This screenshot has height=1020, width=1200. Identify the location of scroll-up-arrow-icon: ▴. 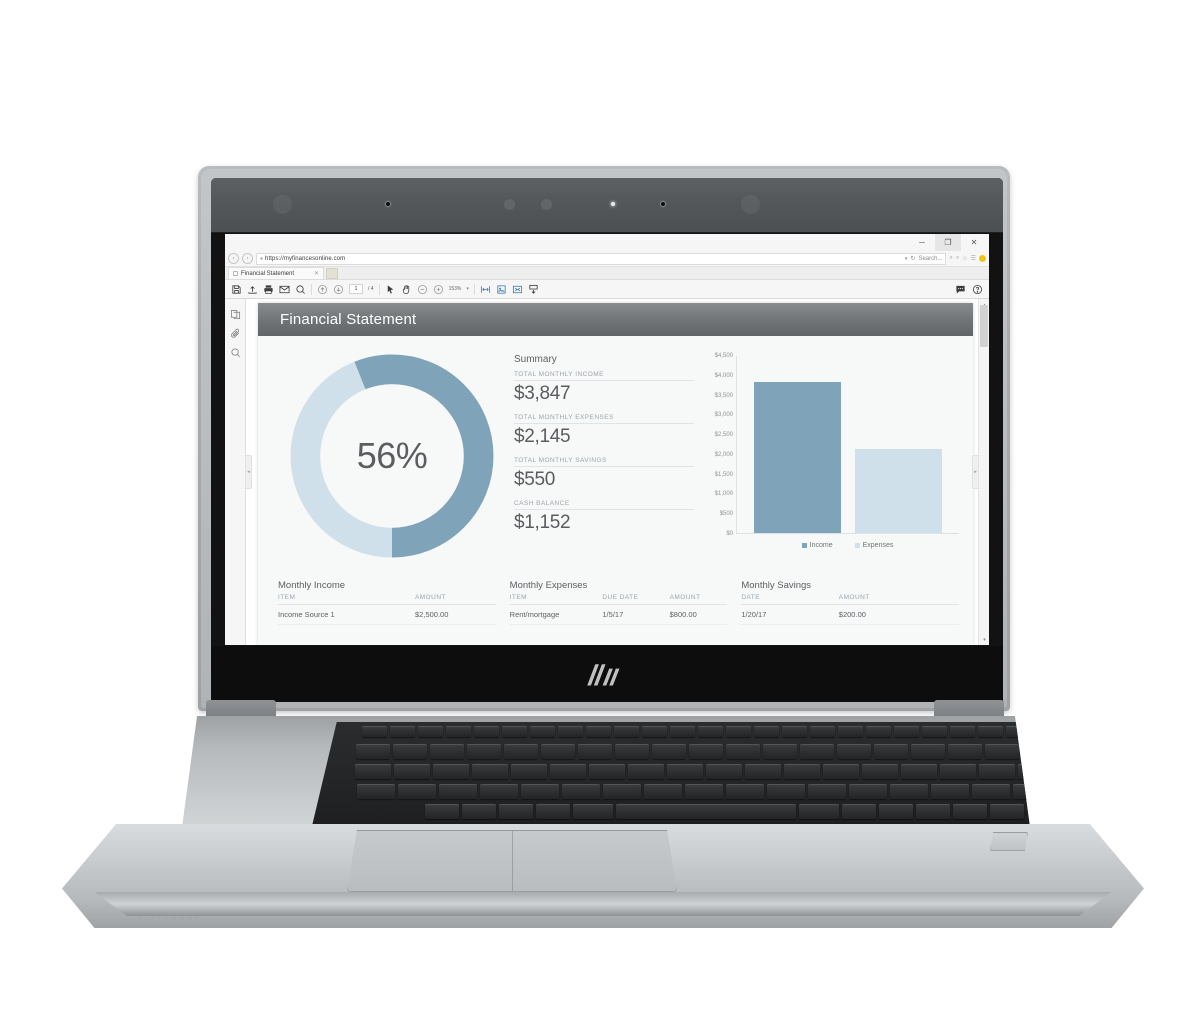
(984, 304).